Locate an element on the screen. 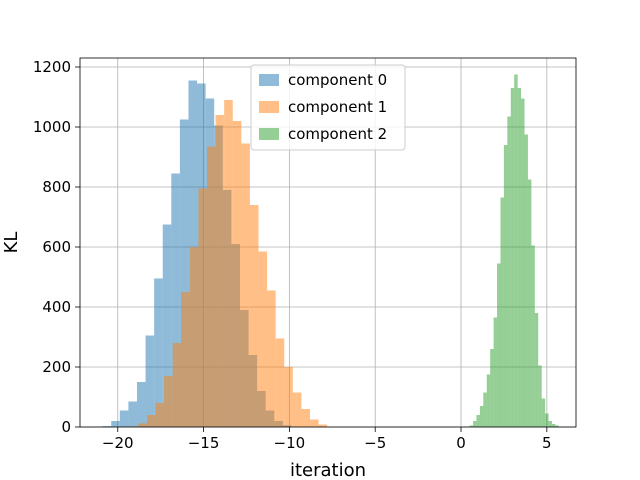 This screenshot has height=480, width=640. legend-label: component 1 is located at coordinates (337, 107).